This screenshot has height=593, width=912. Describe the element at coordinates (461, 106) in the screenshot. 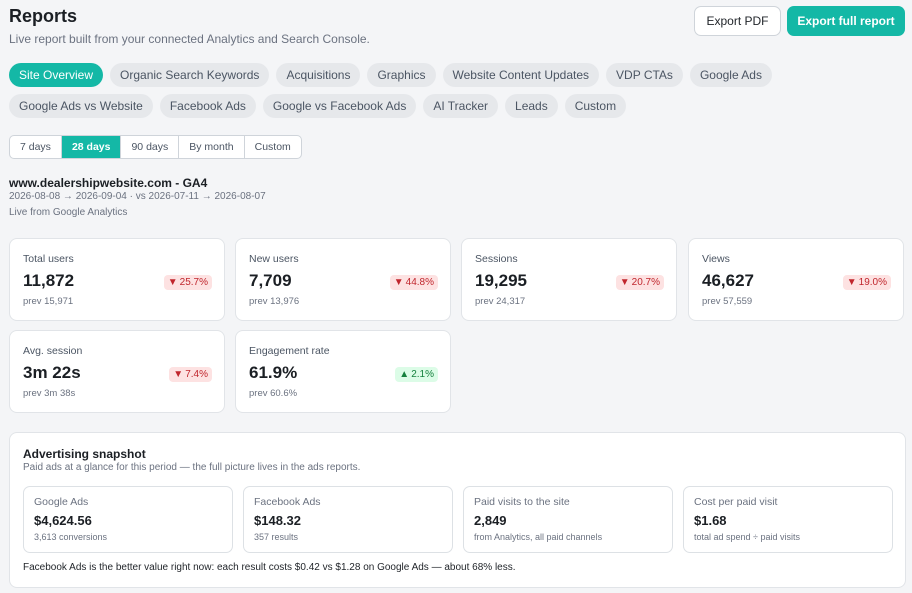

I see `tab-ai-tracker: AI Tracker` at that location.